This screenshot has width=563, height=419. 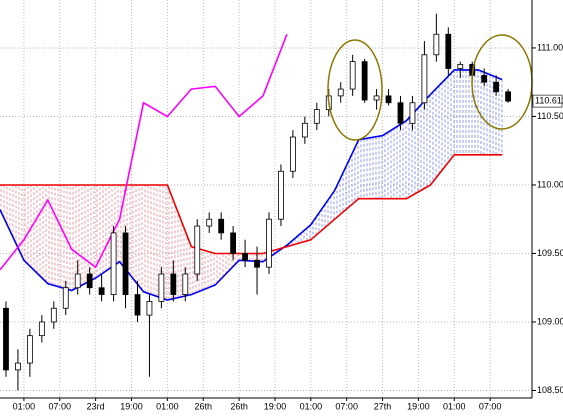 What do you see at coordinates (550, 116) in the screenshot?
I see `y-tick-label: 110.500` at bounding box center [550, 116].